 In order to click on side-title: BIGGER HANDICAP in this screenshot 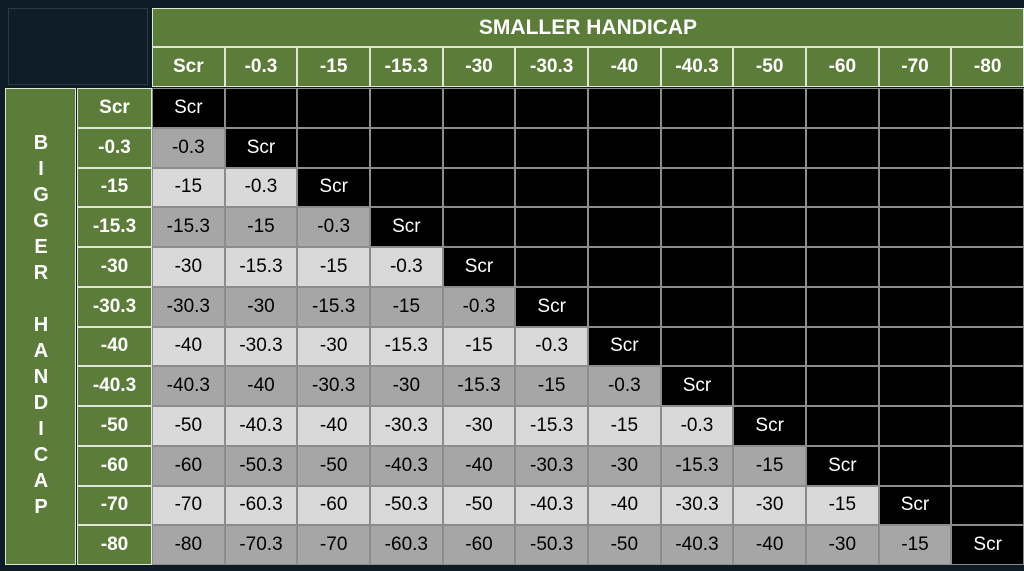, I will do `click(40, 326)`.